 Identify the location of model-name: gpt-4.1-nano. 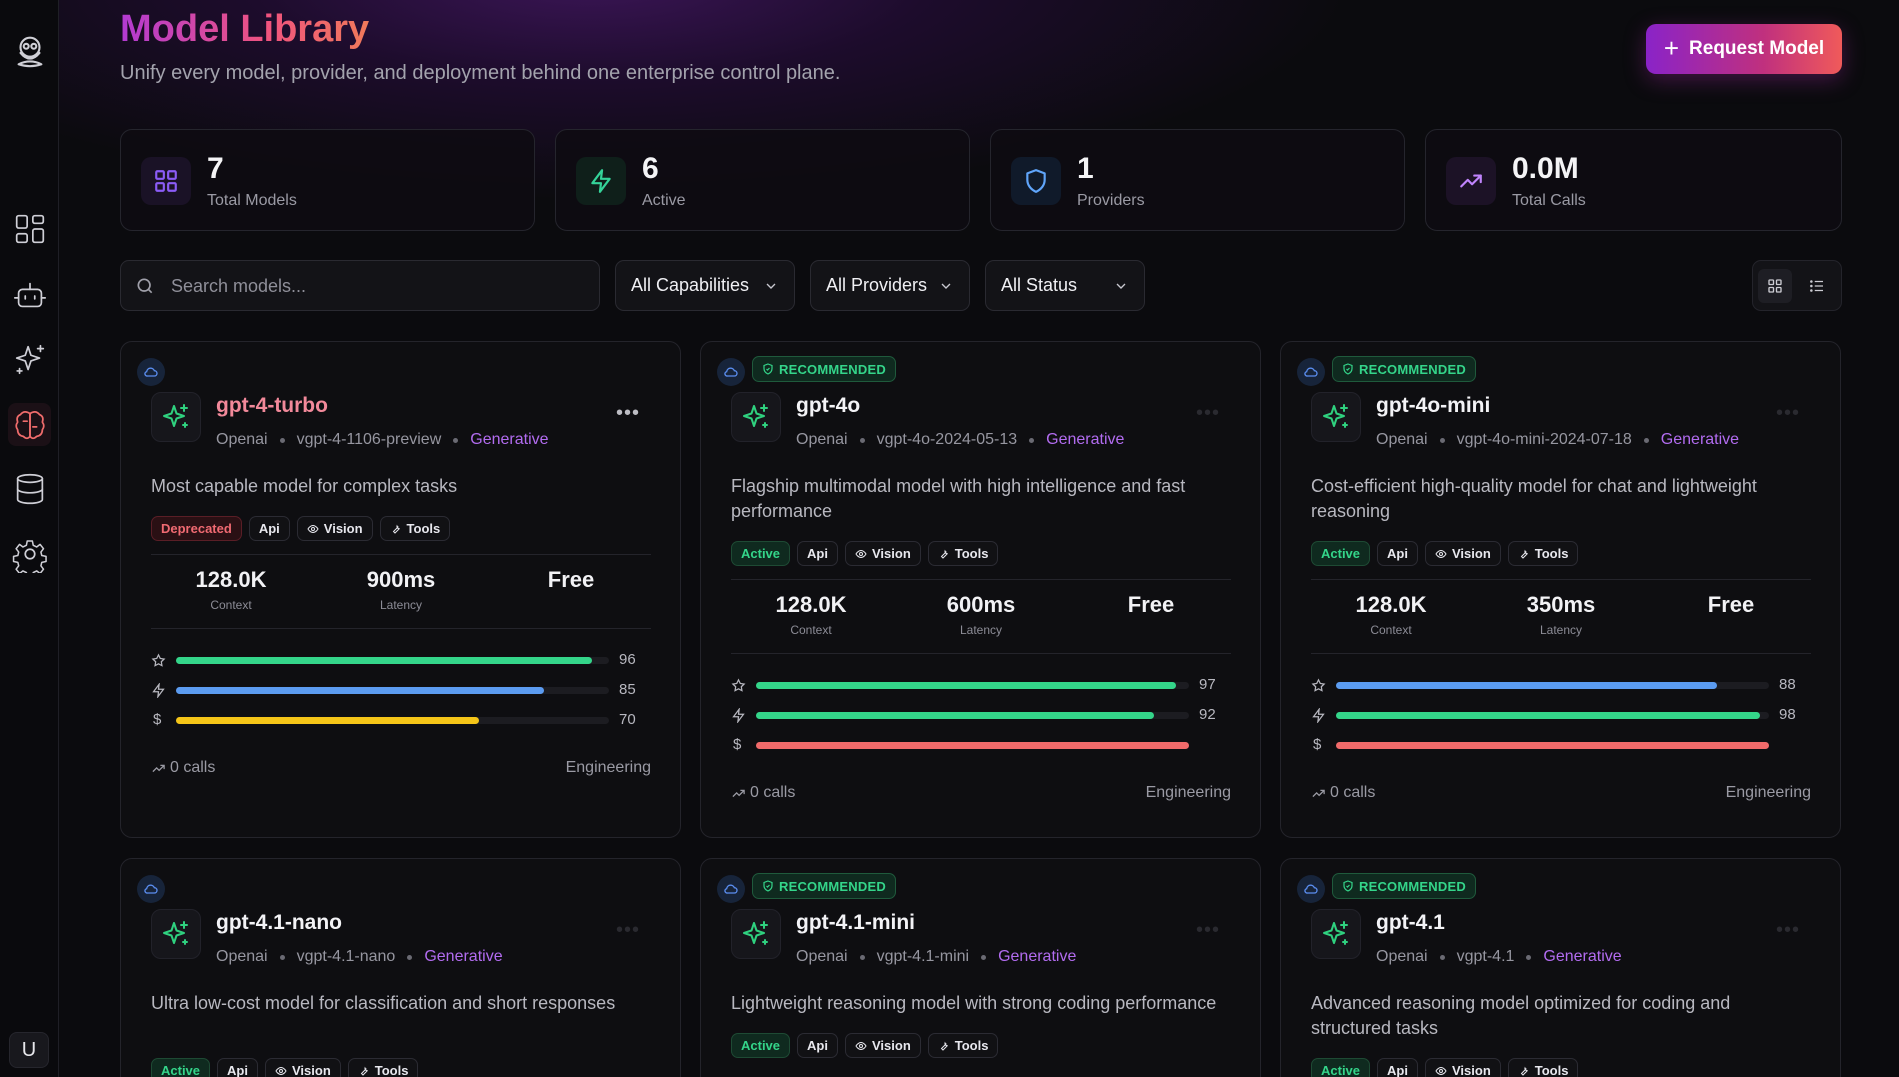
(279, 922).